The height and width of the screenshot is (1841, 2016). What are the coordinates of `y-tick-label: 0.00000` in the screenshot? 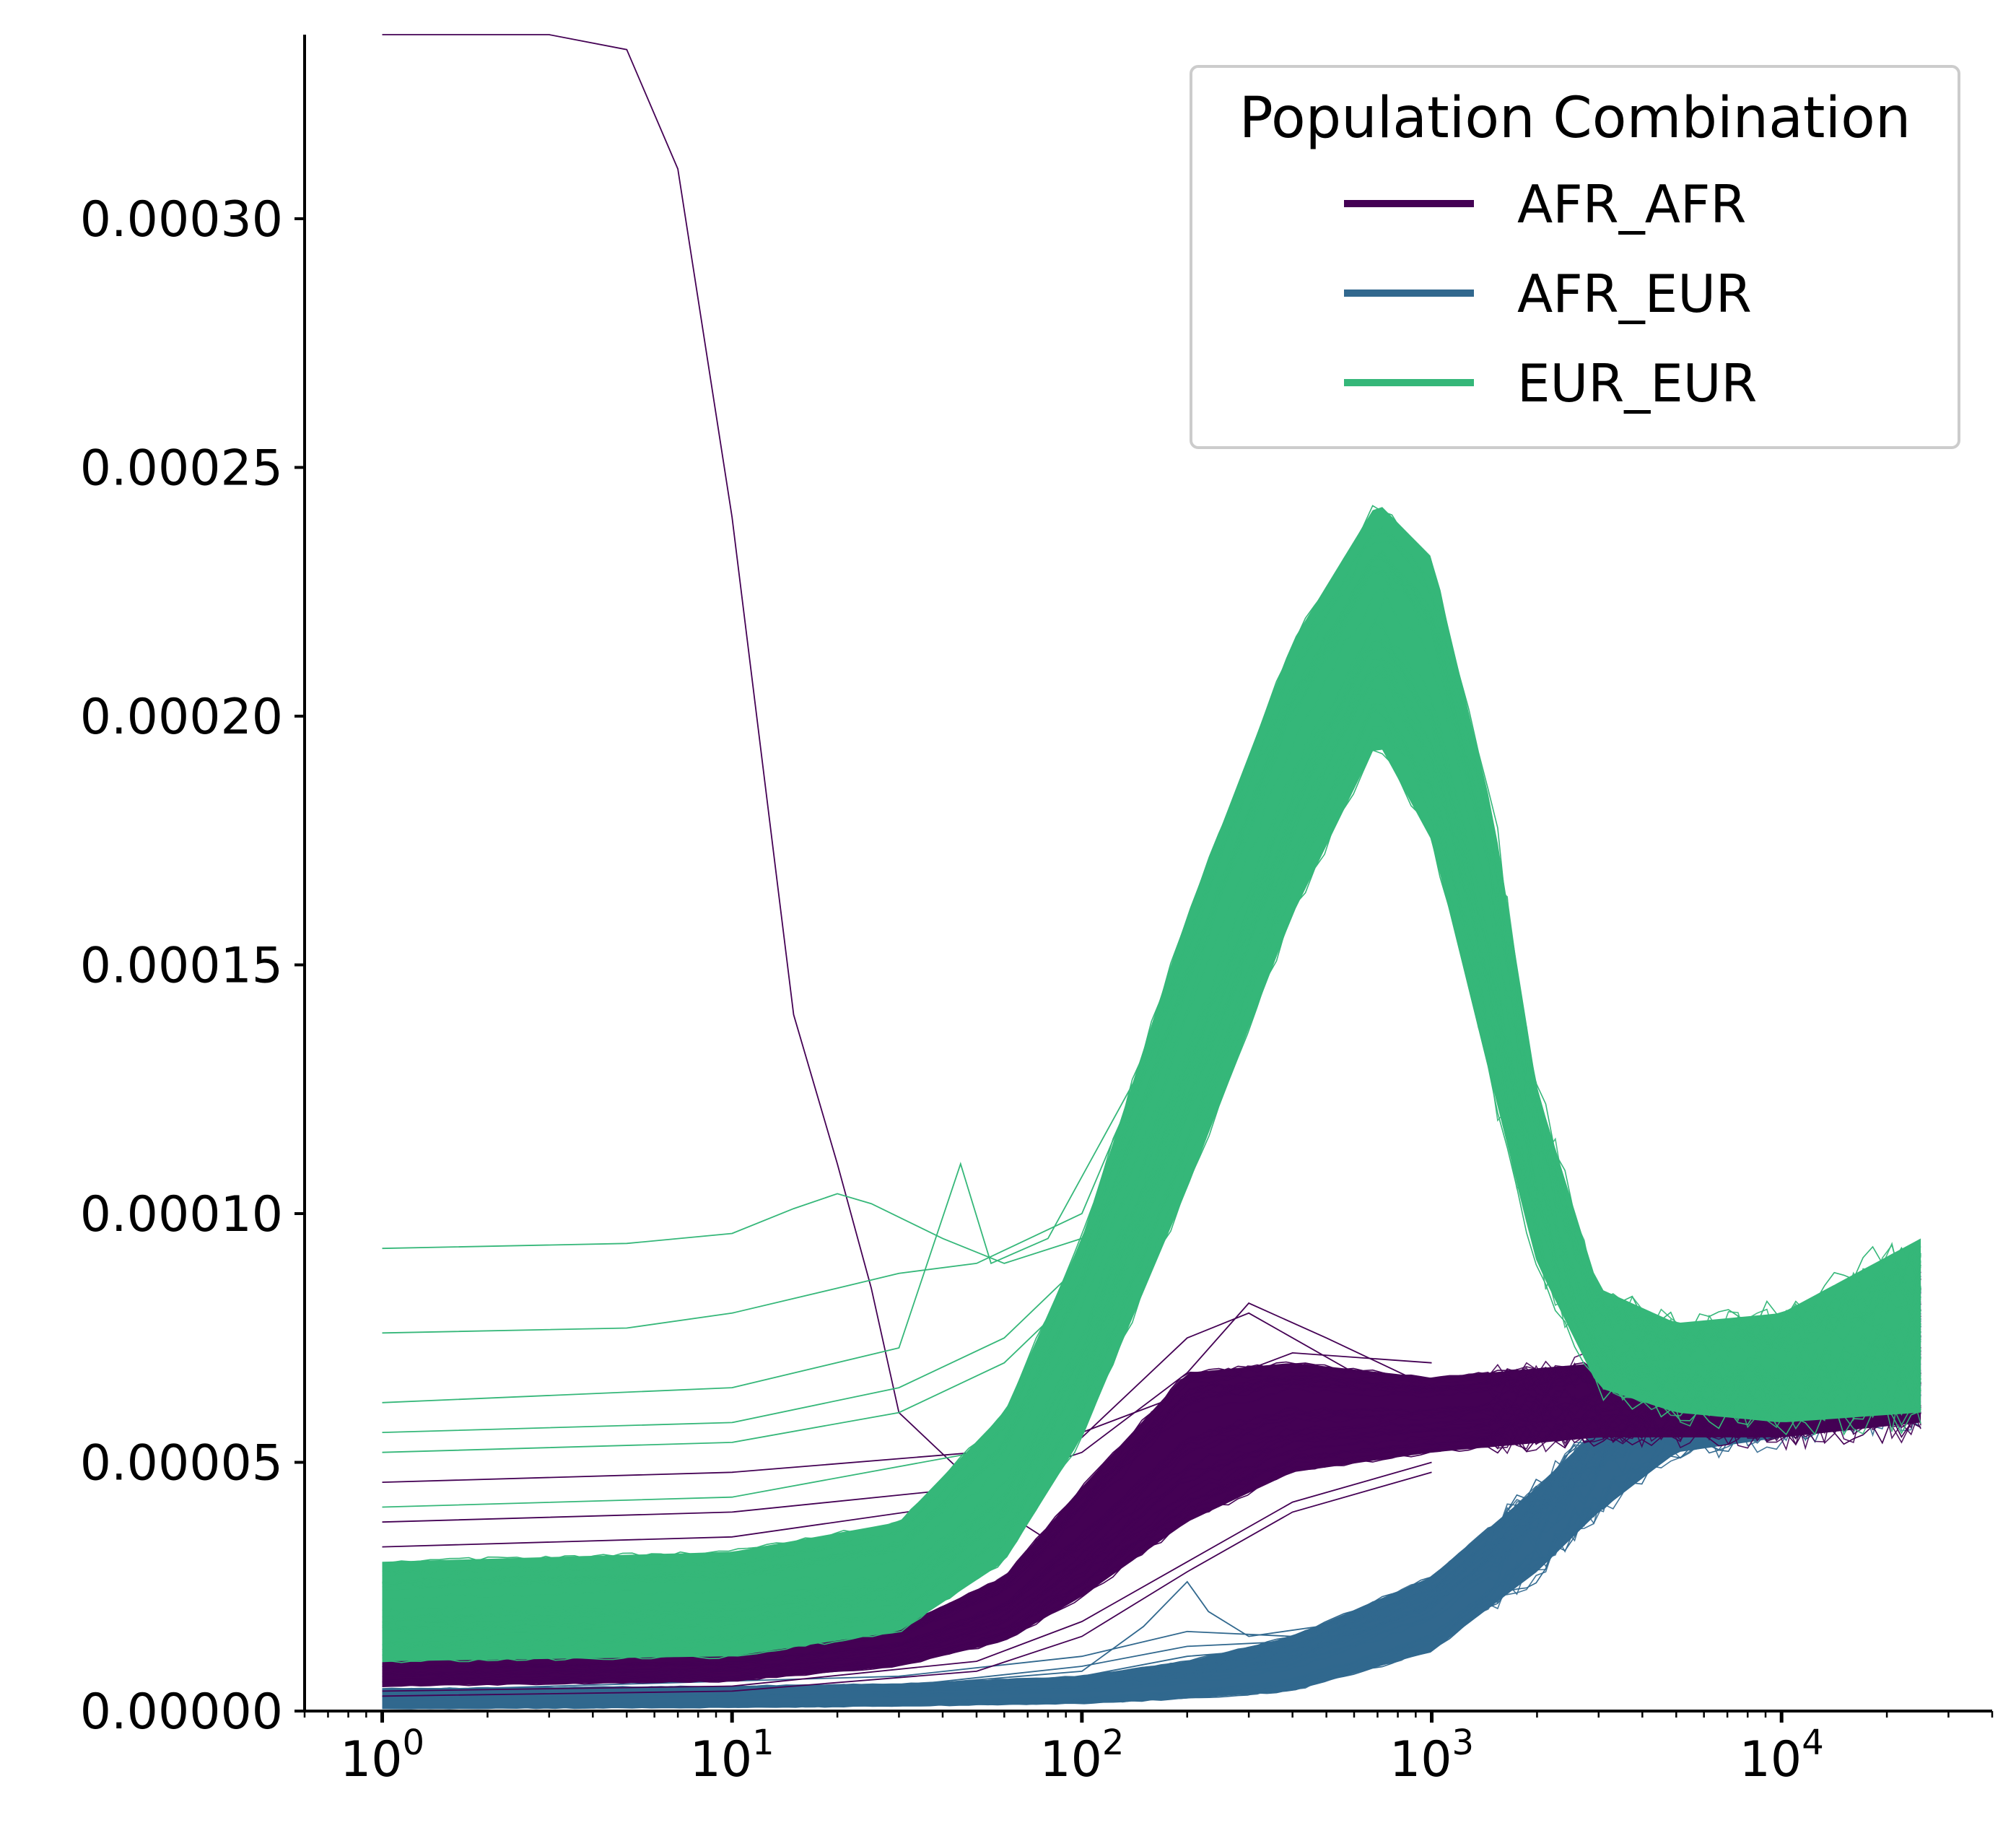 It's located at (181, 1712).